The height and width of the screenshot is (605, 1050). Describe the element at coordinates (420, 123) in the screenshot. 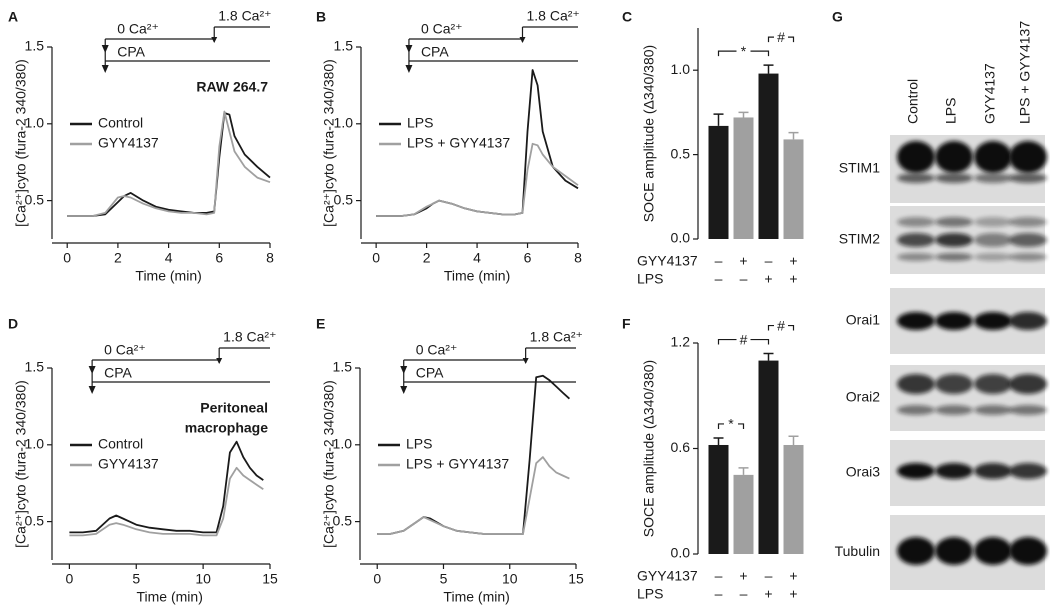

I see `legend-label: LPS` at that location.